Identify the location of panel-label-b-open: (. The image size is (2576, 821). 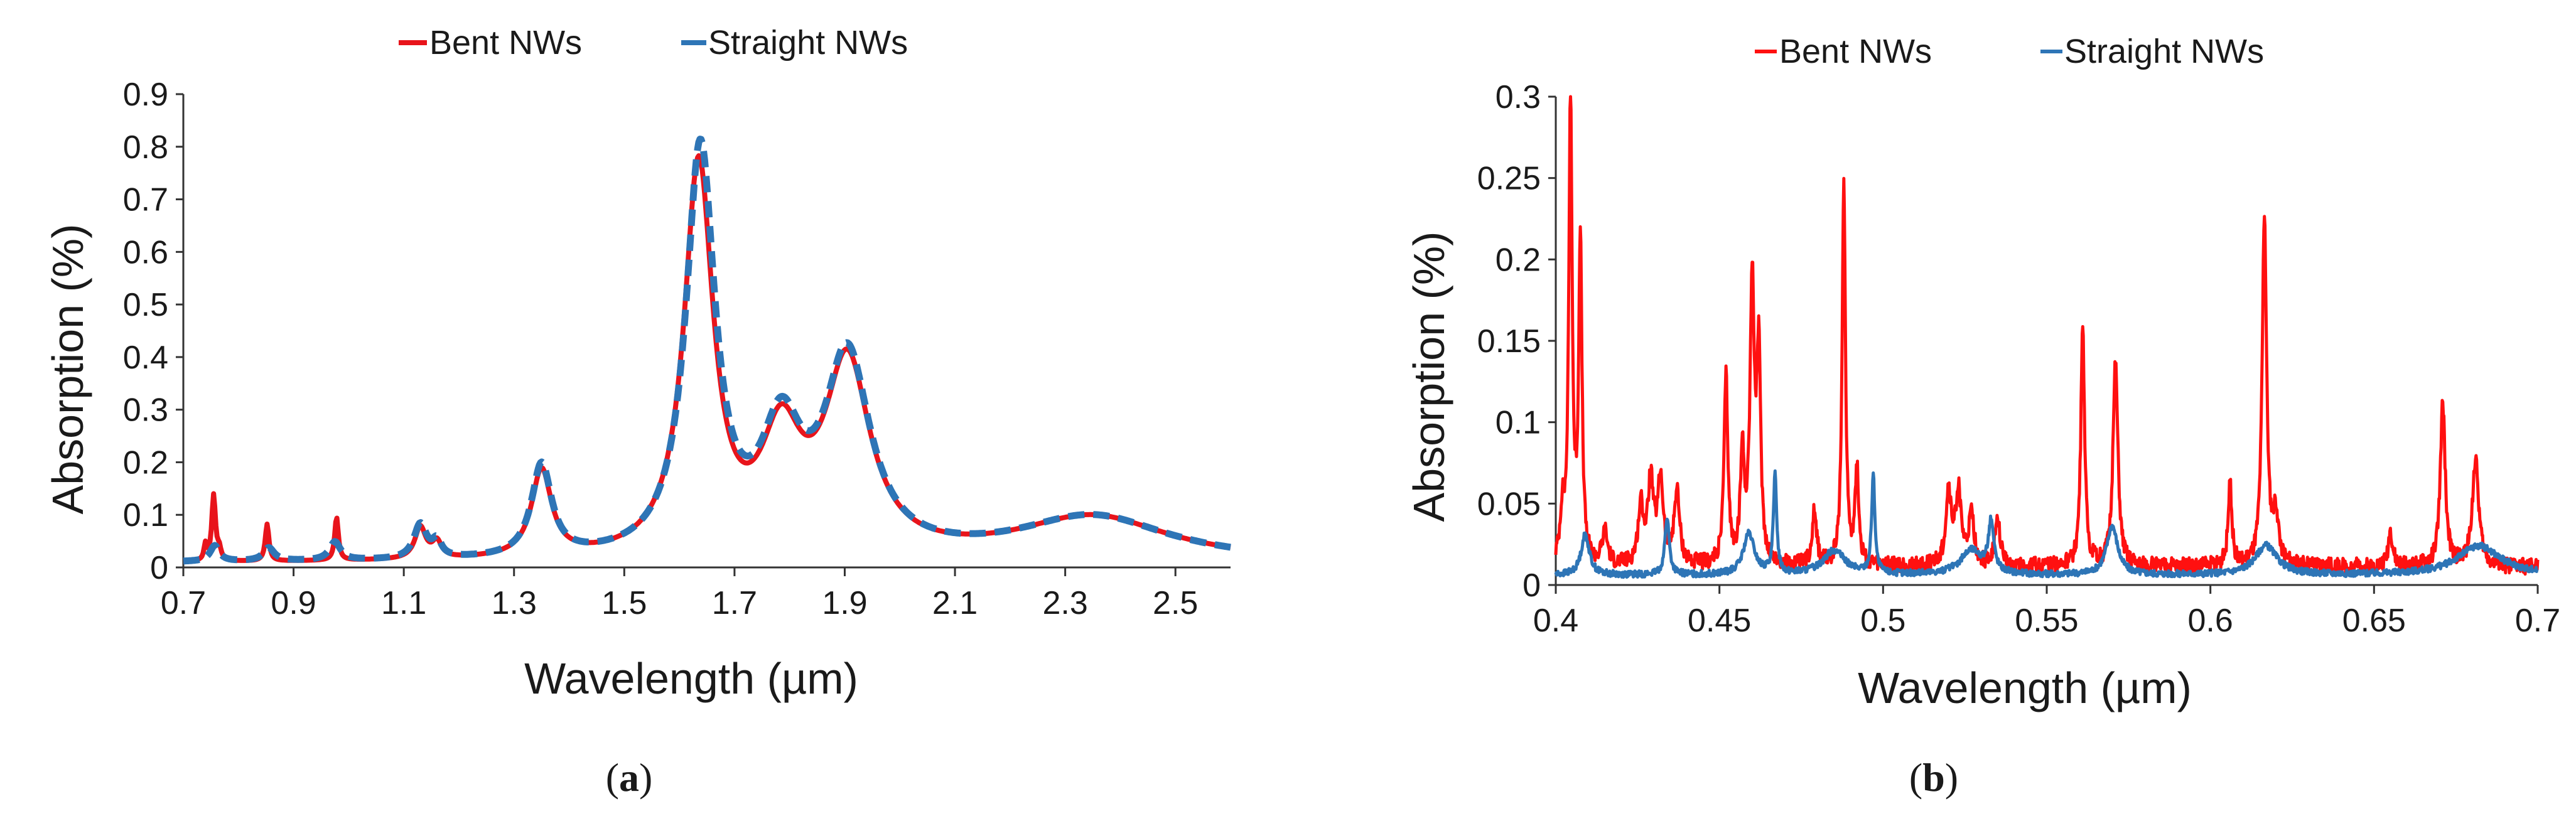
(1915, 778).